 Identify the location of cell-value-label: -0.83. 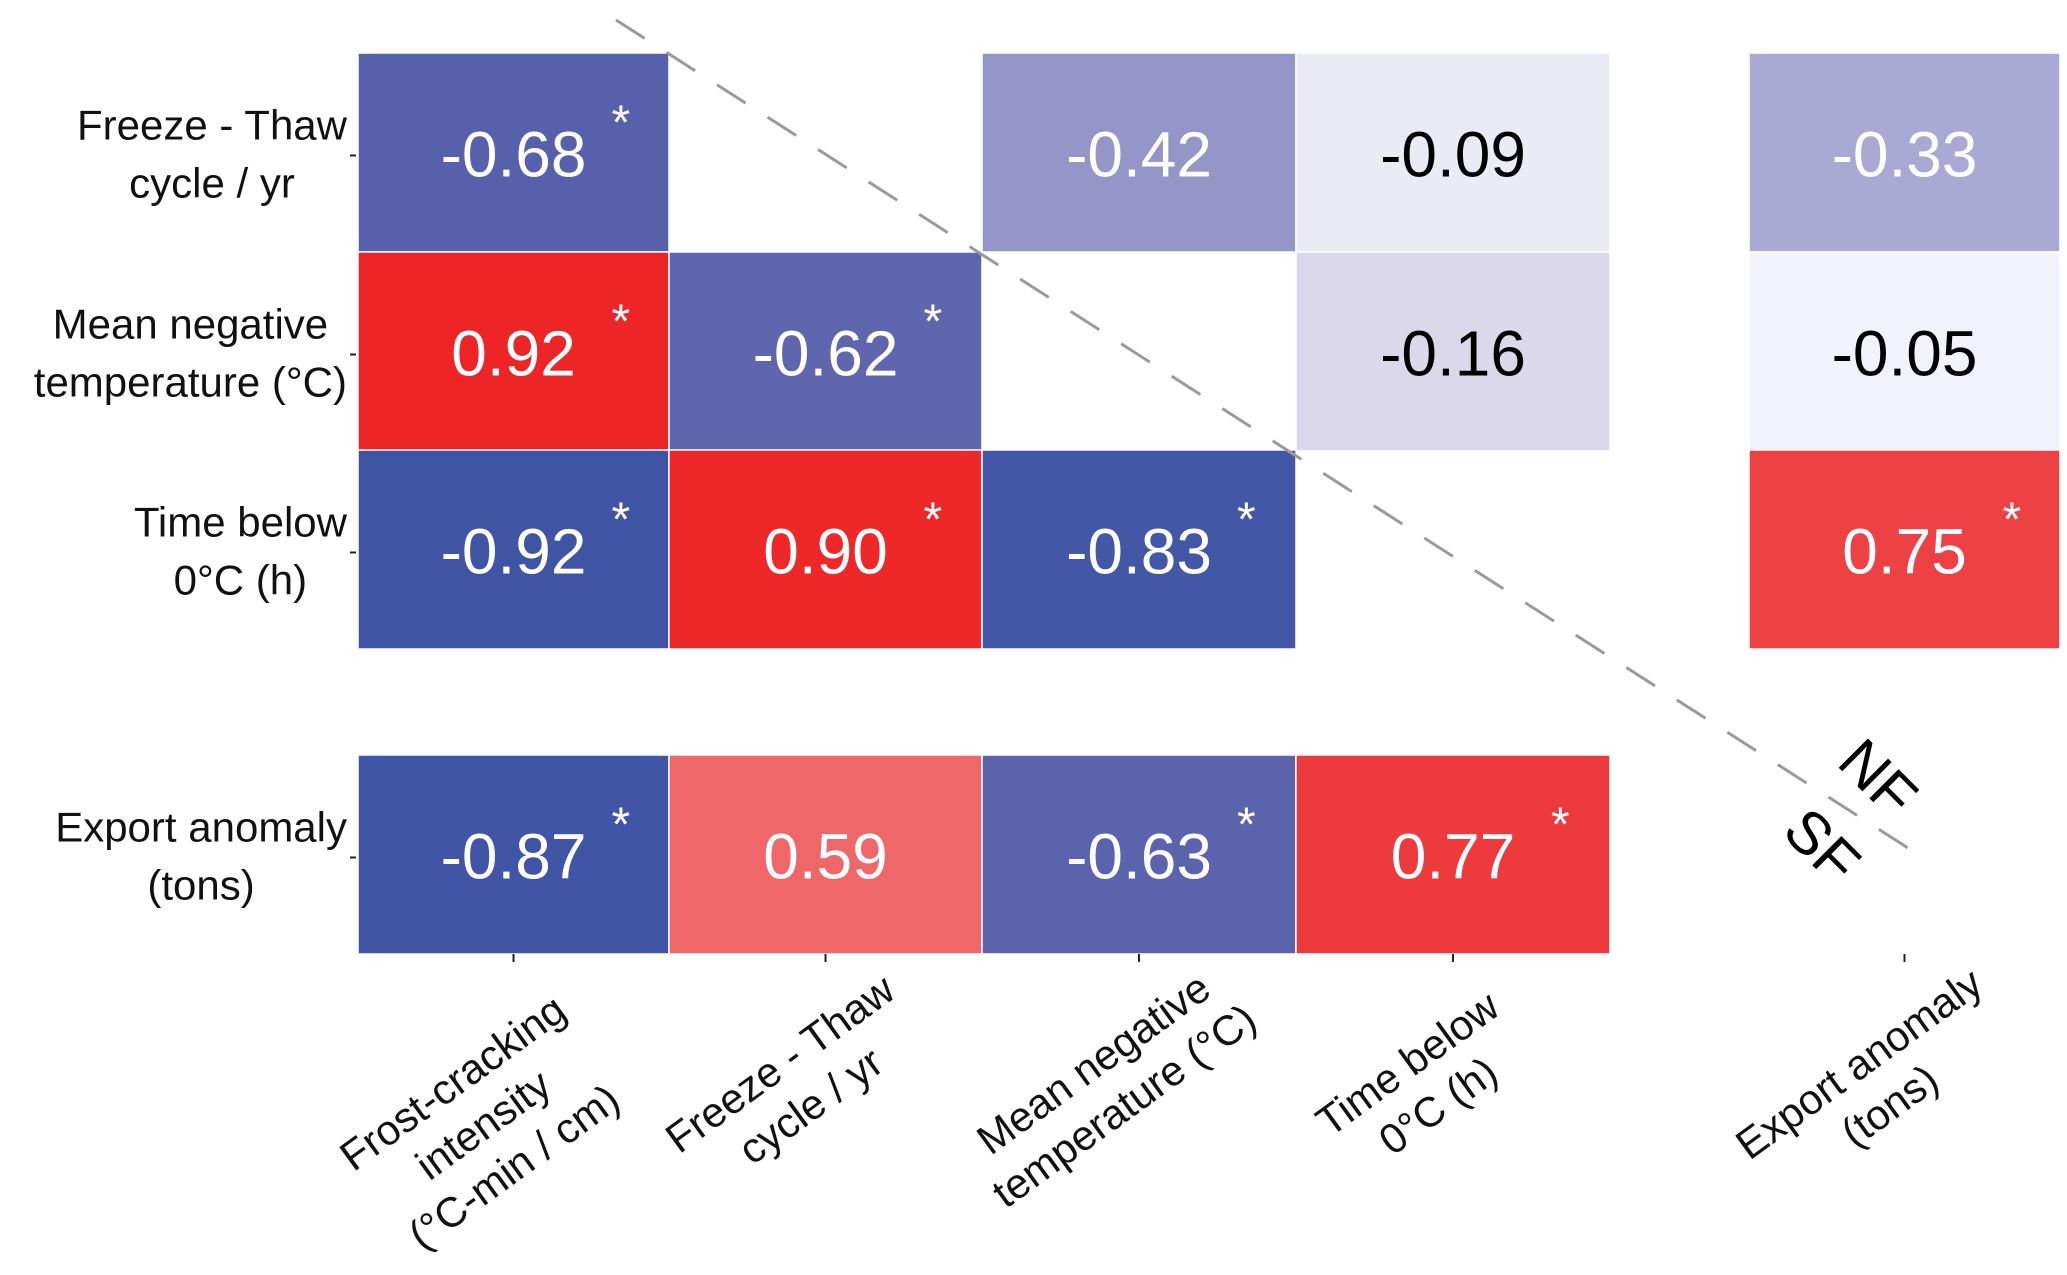
(1139, 552).